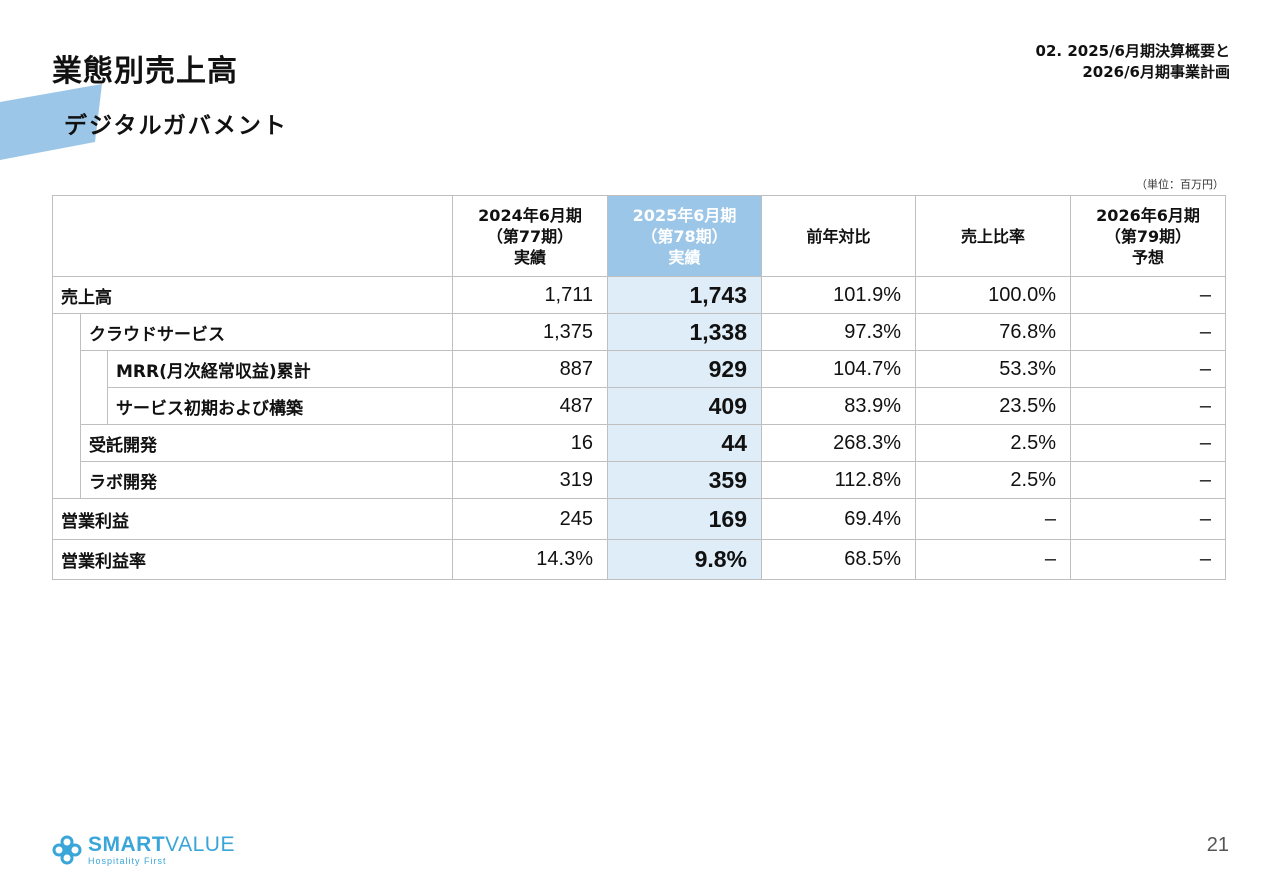 Image resolution: width=1280 pixels, height=886 pixels. Describe the element at coordinates (839, 480) in the screenshot. I see `cell-yoy: 112.8%` at that location.